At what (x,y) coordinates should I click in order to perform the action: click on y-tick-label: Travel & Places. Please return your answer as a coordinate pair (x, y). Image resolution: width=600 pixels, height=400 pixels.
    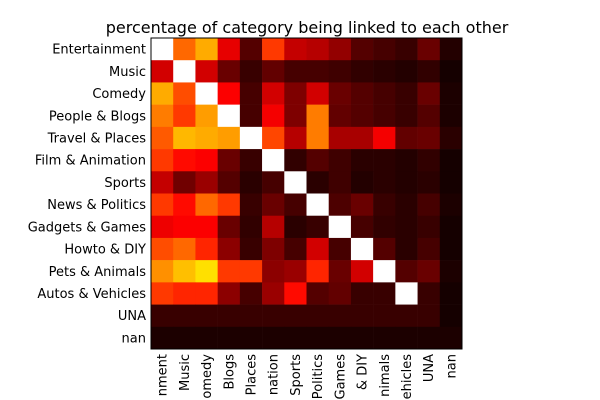
    Looking at the image, I should click on (97, 138).